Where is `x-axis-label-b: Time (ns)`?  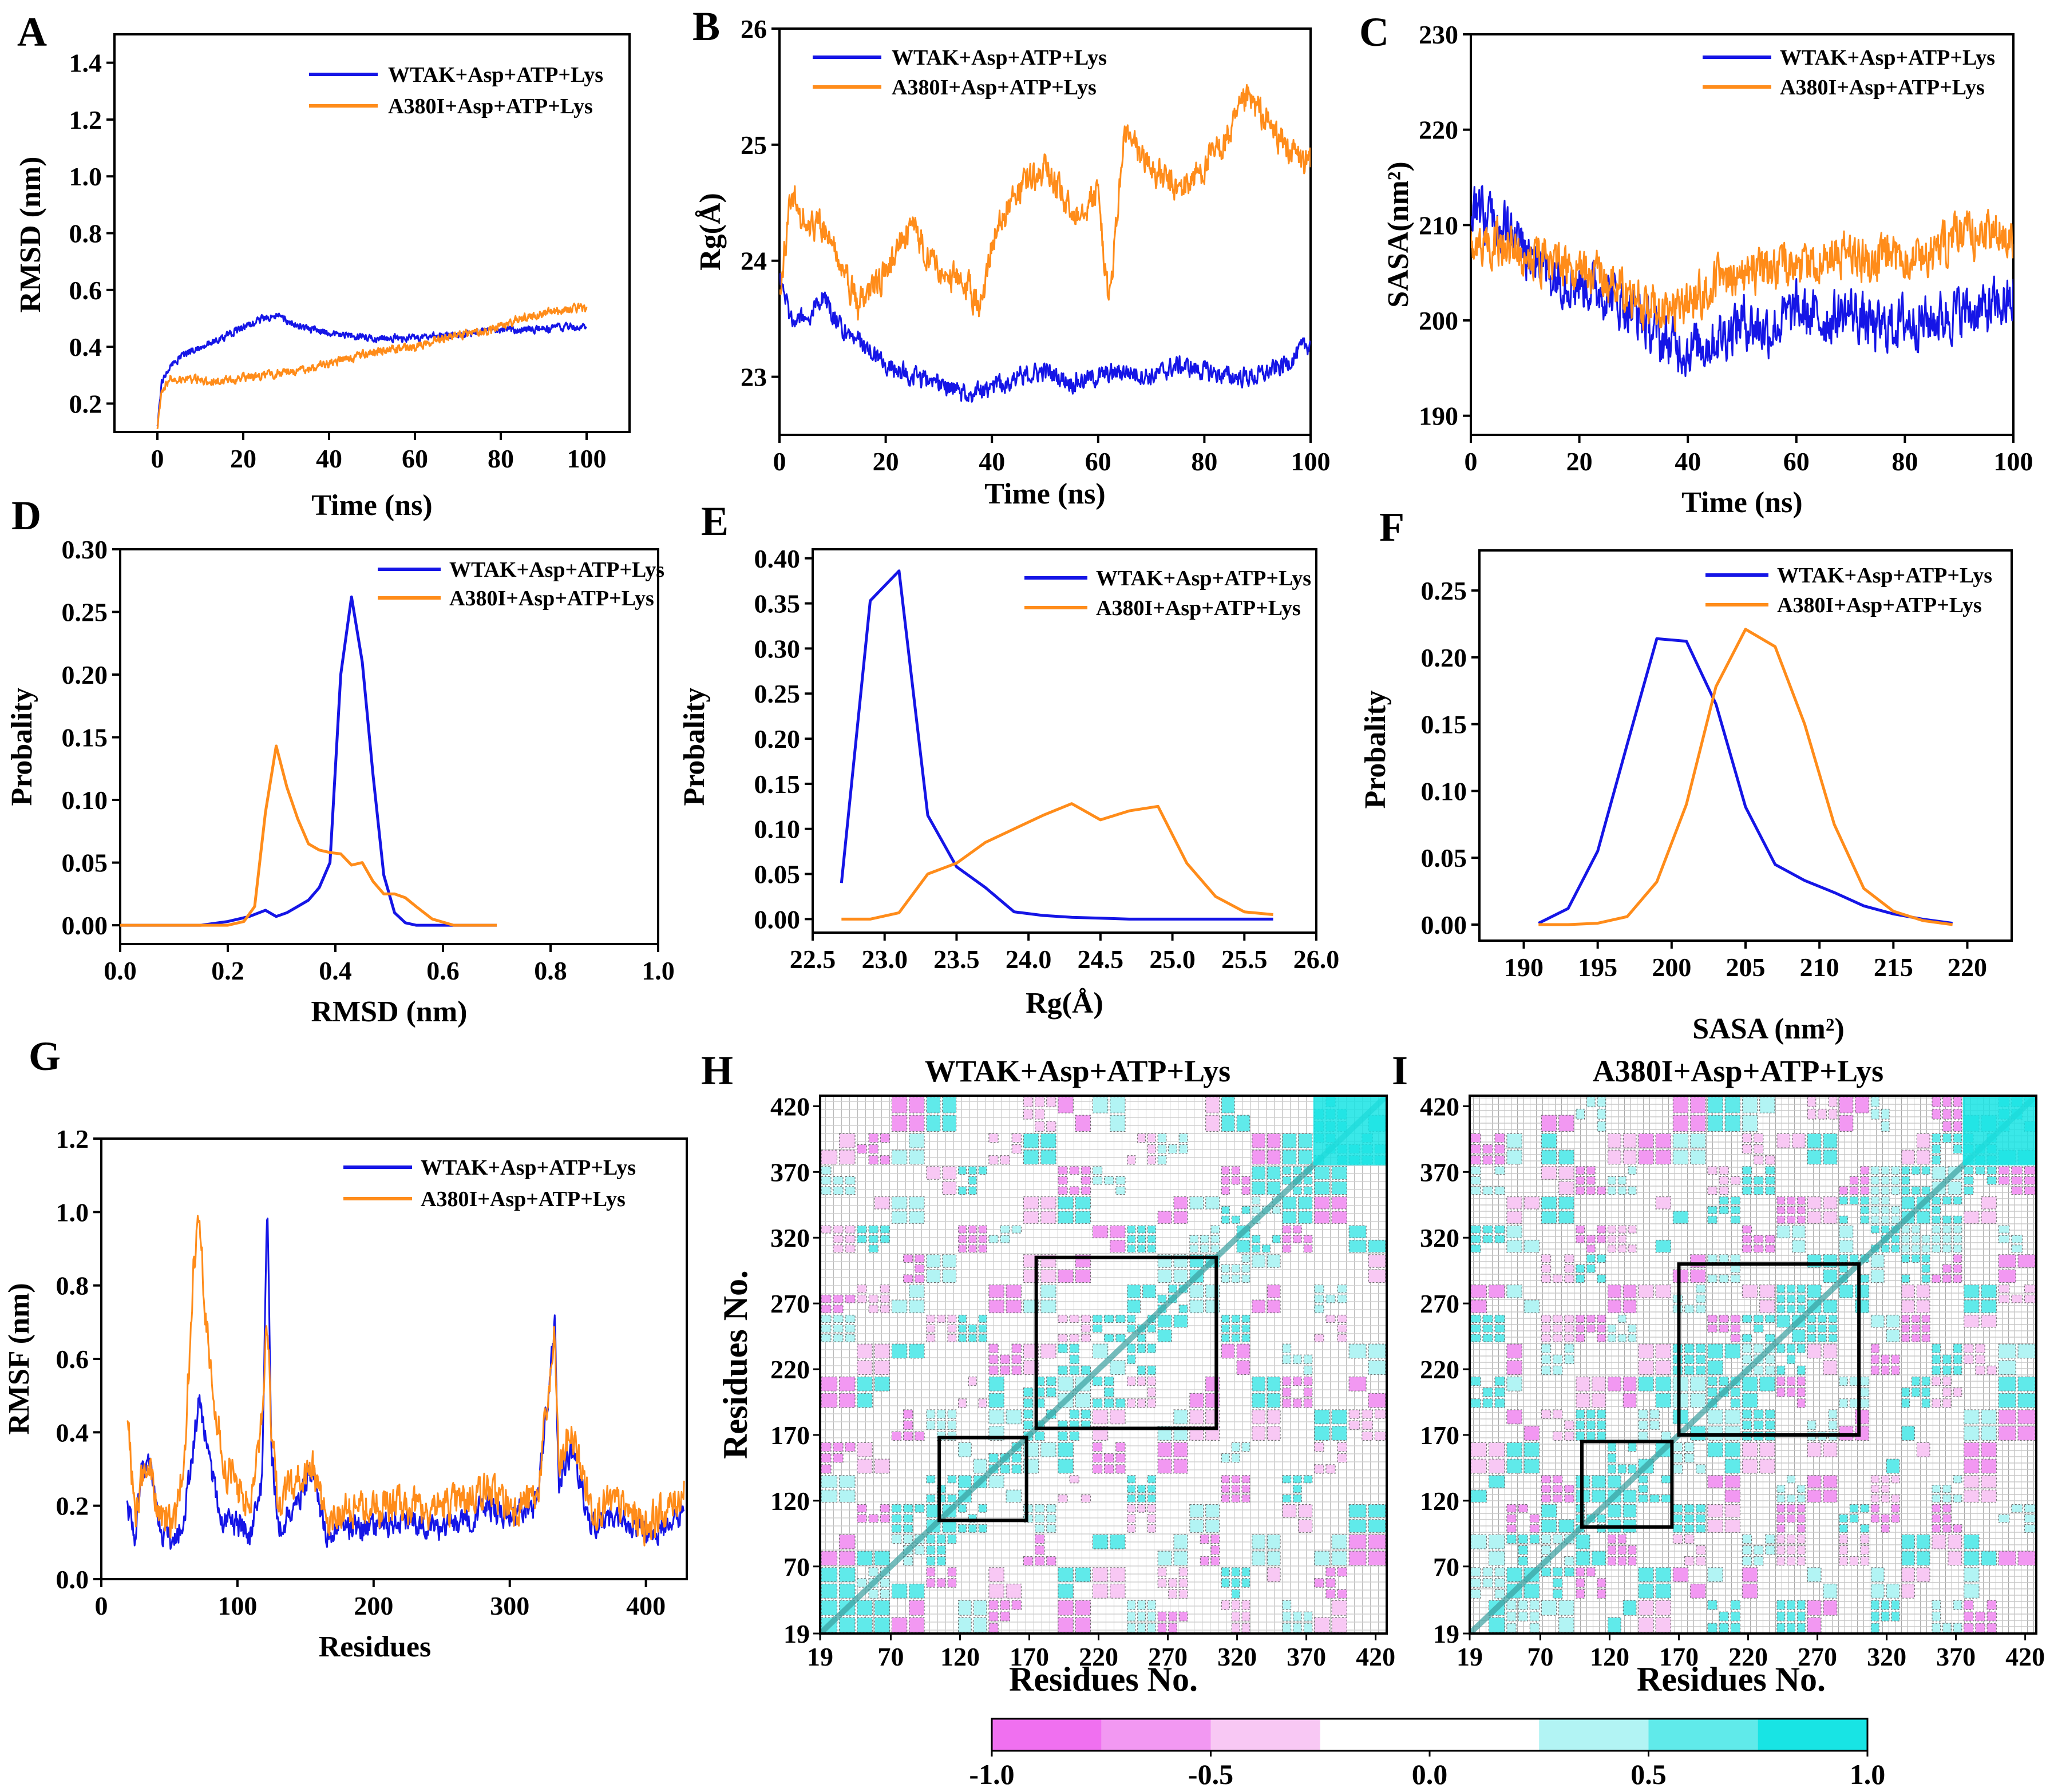 x-axis-label-b: Time (ns) is located at coordinates (1044, 494).